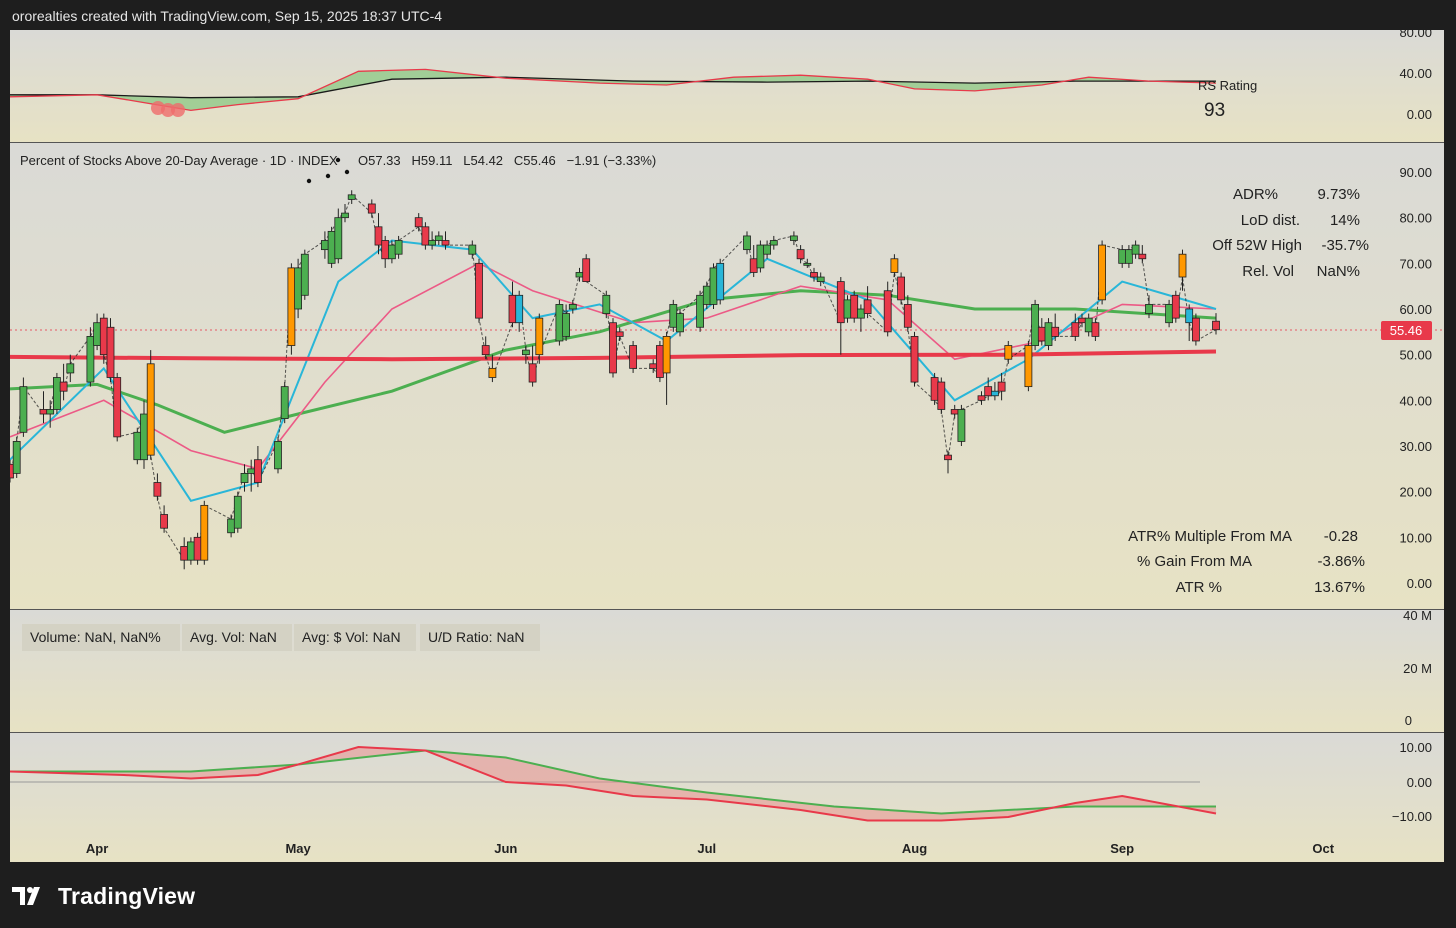  I want to click on rs-axis-tick: 0.00, so click(1419, 114).